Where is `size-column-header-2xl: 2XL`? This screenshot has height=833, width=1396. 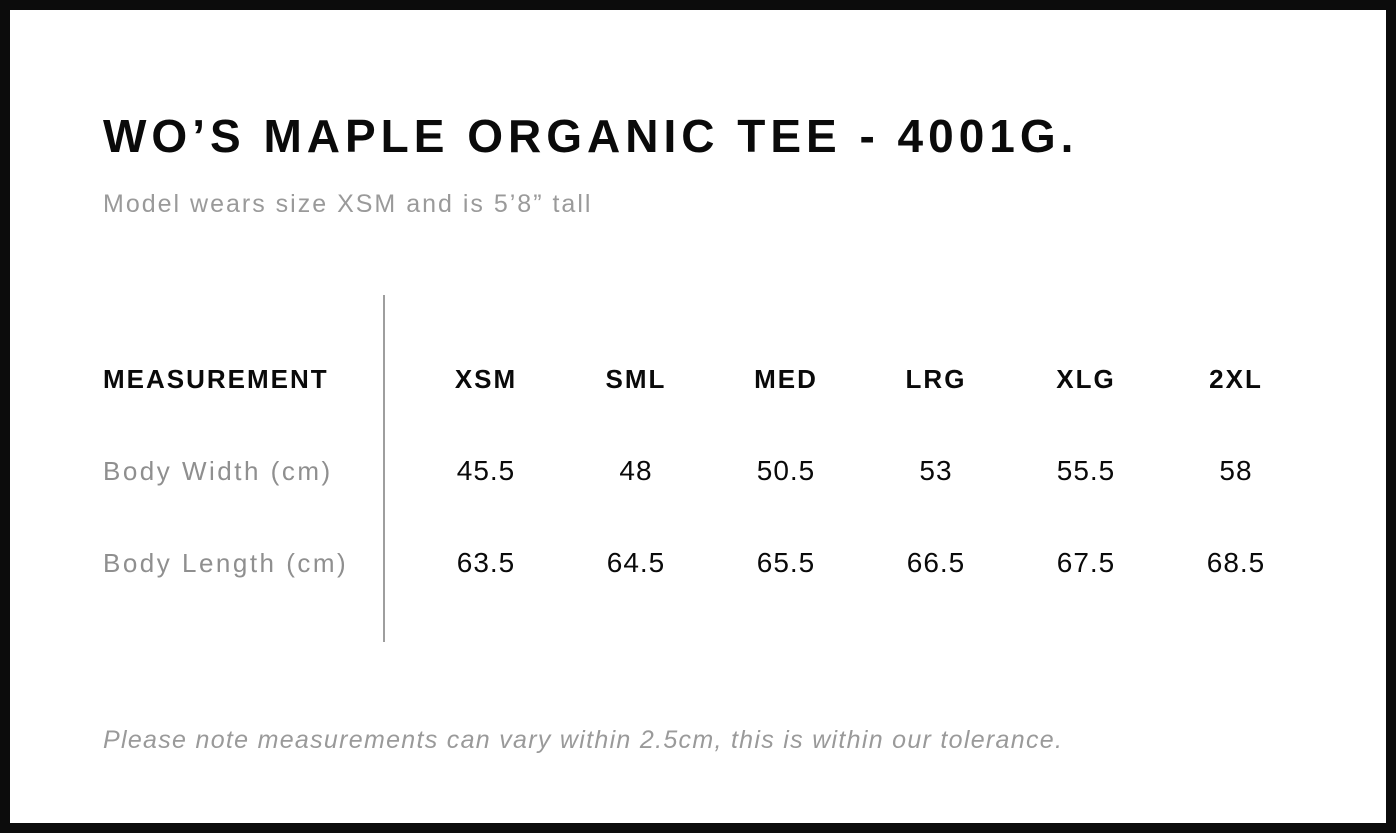
size-column-header-2xl: 2XL is located at coordinates (1236, 378).